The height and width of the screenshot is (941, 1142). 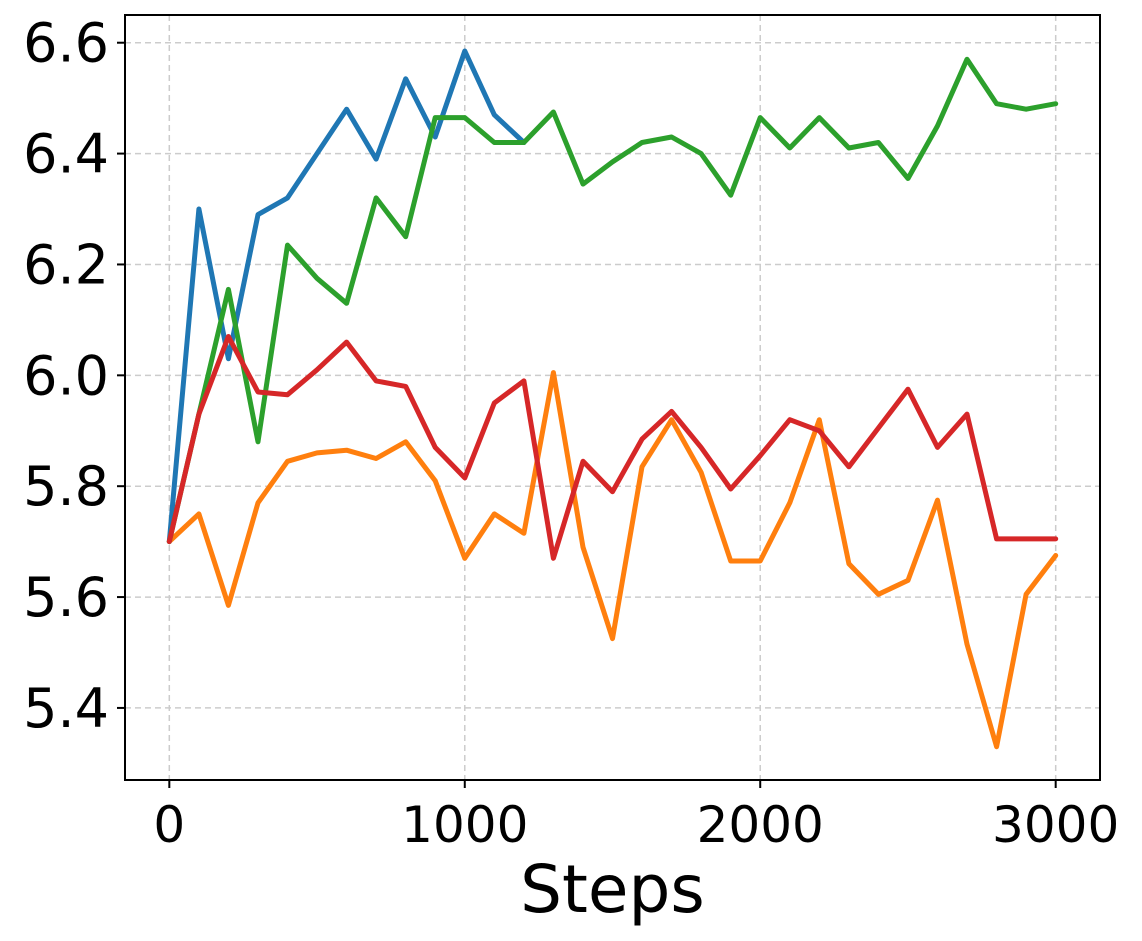 I want to click on x-tick-label: 3000, so click(x=1055, y=825).